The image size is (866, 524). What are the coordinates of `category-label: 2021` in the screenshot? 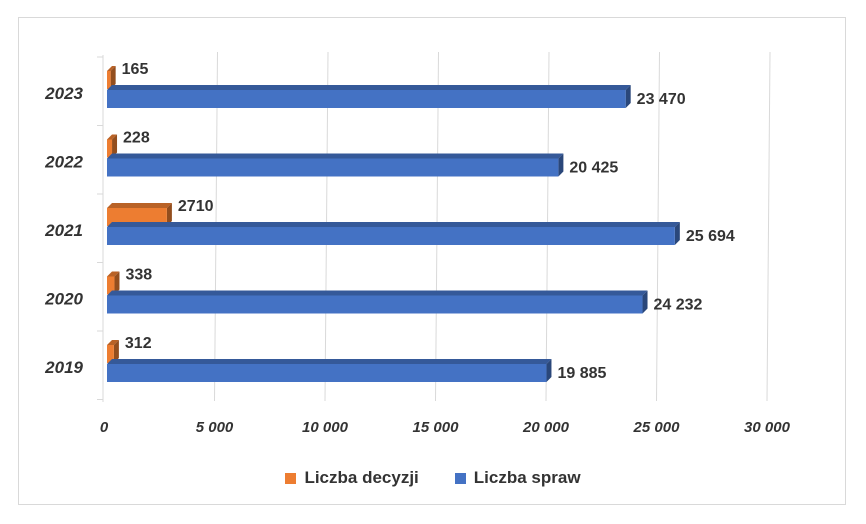 It's located at (63, 230).